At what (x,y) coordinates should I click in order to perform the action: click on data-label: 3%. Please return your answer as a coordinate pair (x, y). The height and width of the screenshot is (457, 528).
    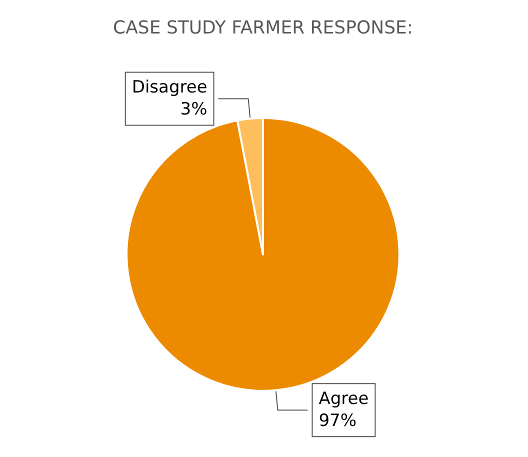
    Looking at the image, I should click on (194, 110).